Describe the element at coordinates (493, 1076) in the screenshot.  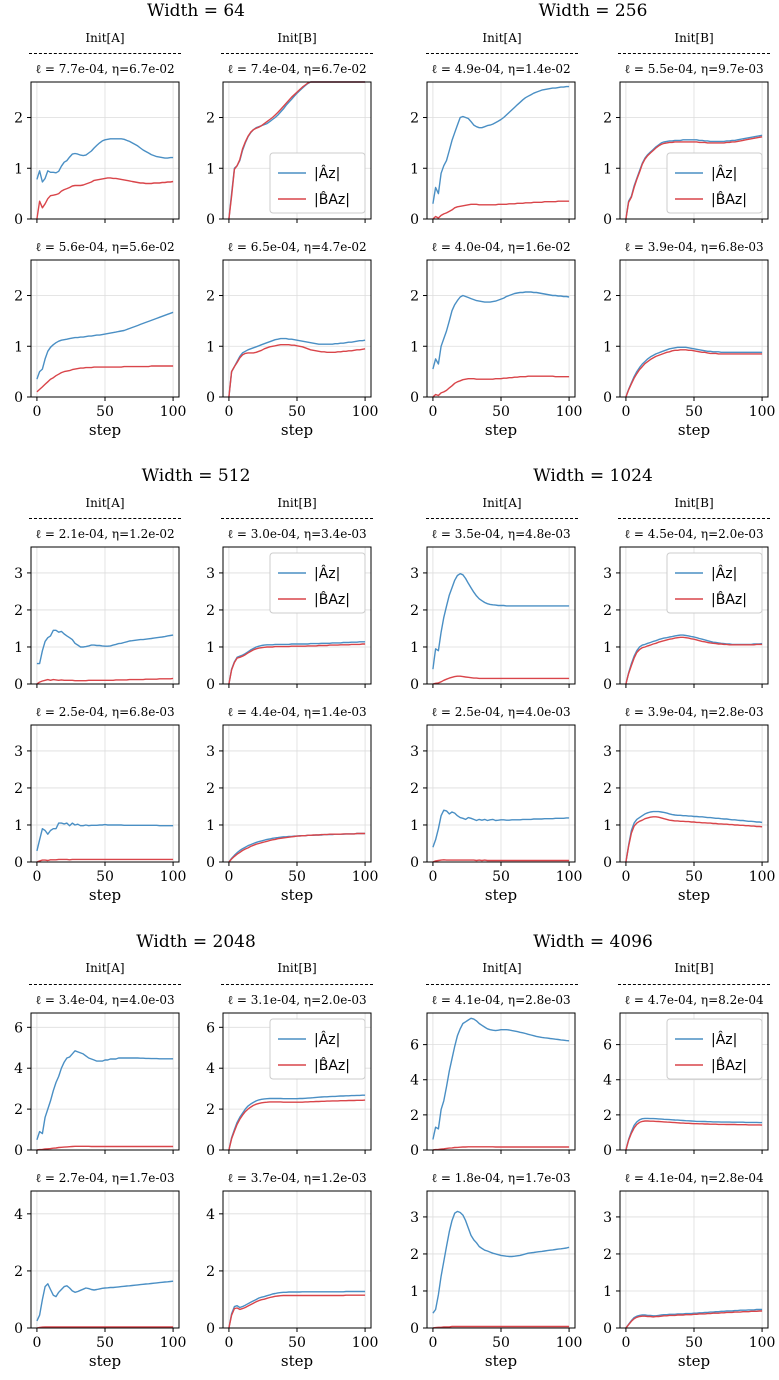
I see `subplot: ℓ = 4.1e-04, η=2.8e-03 0 2 4 6` at that location.